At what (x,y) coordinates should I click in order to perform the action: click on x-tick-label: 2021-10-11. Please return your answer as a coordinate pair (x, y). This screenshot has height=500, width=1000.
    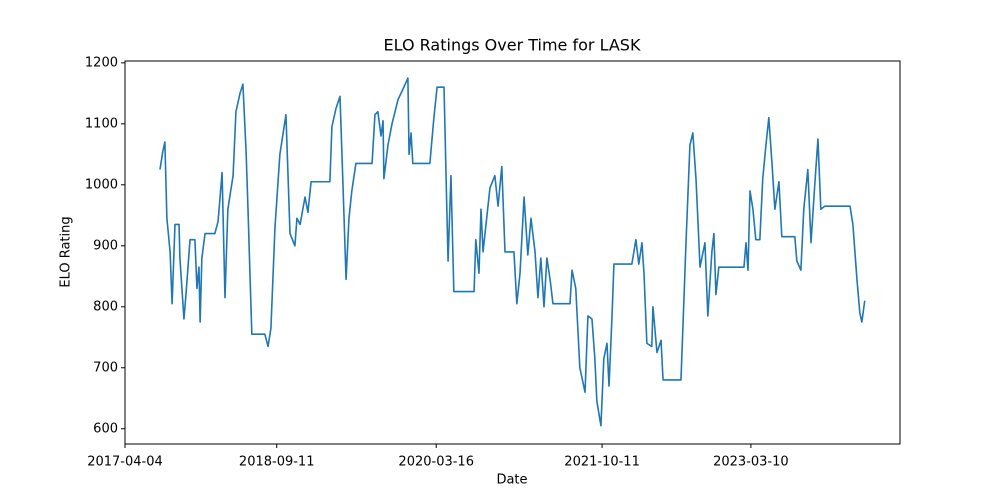
    Looking at the image, I should click on (602, 462).